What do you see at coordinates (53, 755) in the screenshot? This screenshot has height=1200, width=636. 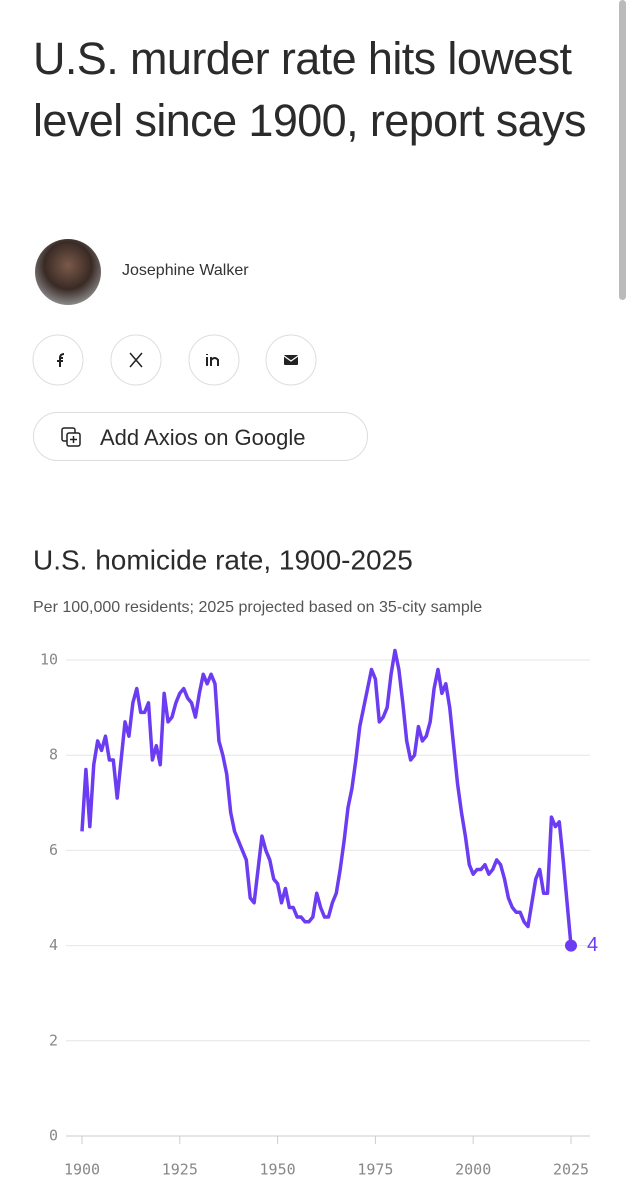 I see `y-tick-label: 8` at bounding box center [53, 755].